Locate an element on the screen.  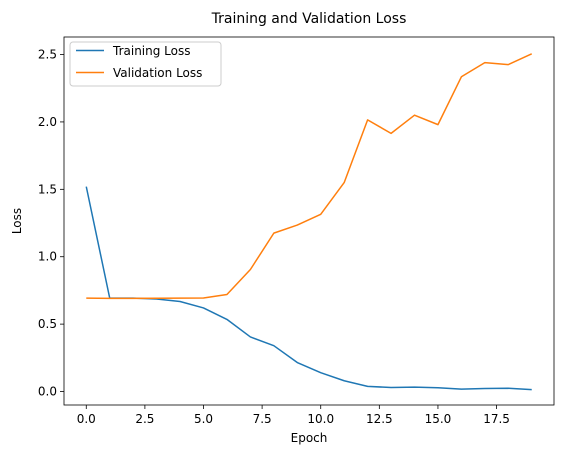
x-axis-ticks: 0.0 2.5 5.0 7.5 10.0 12.5 15.0 17.5 is located at coordinates (293, 415).